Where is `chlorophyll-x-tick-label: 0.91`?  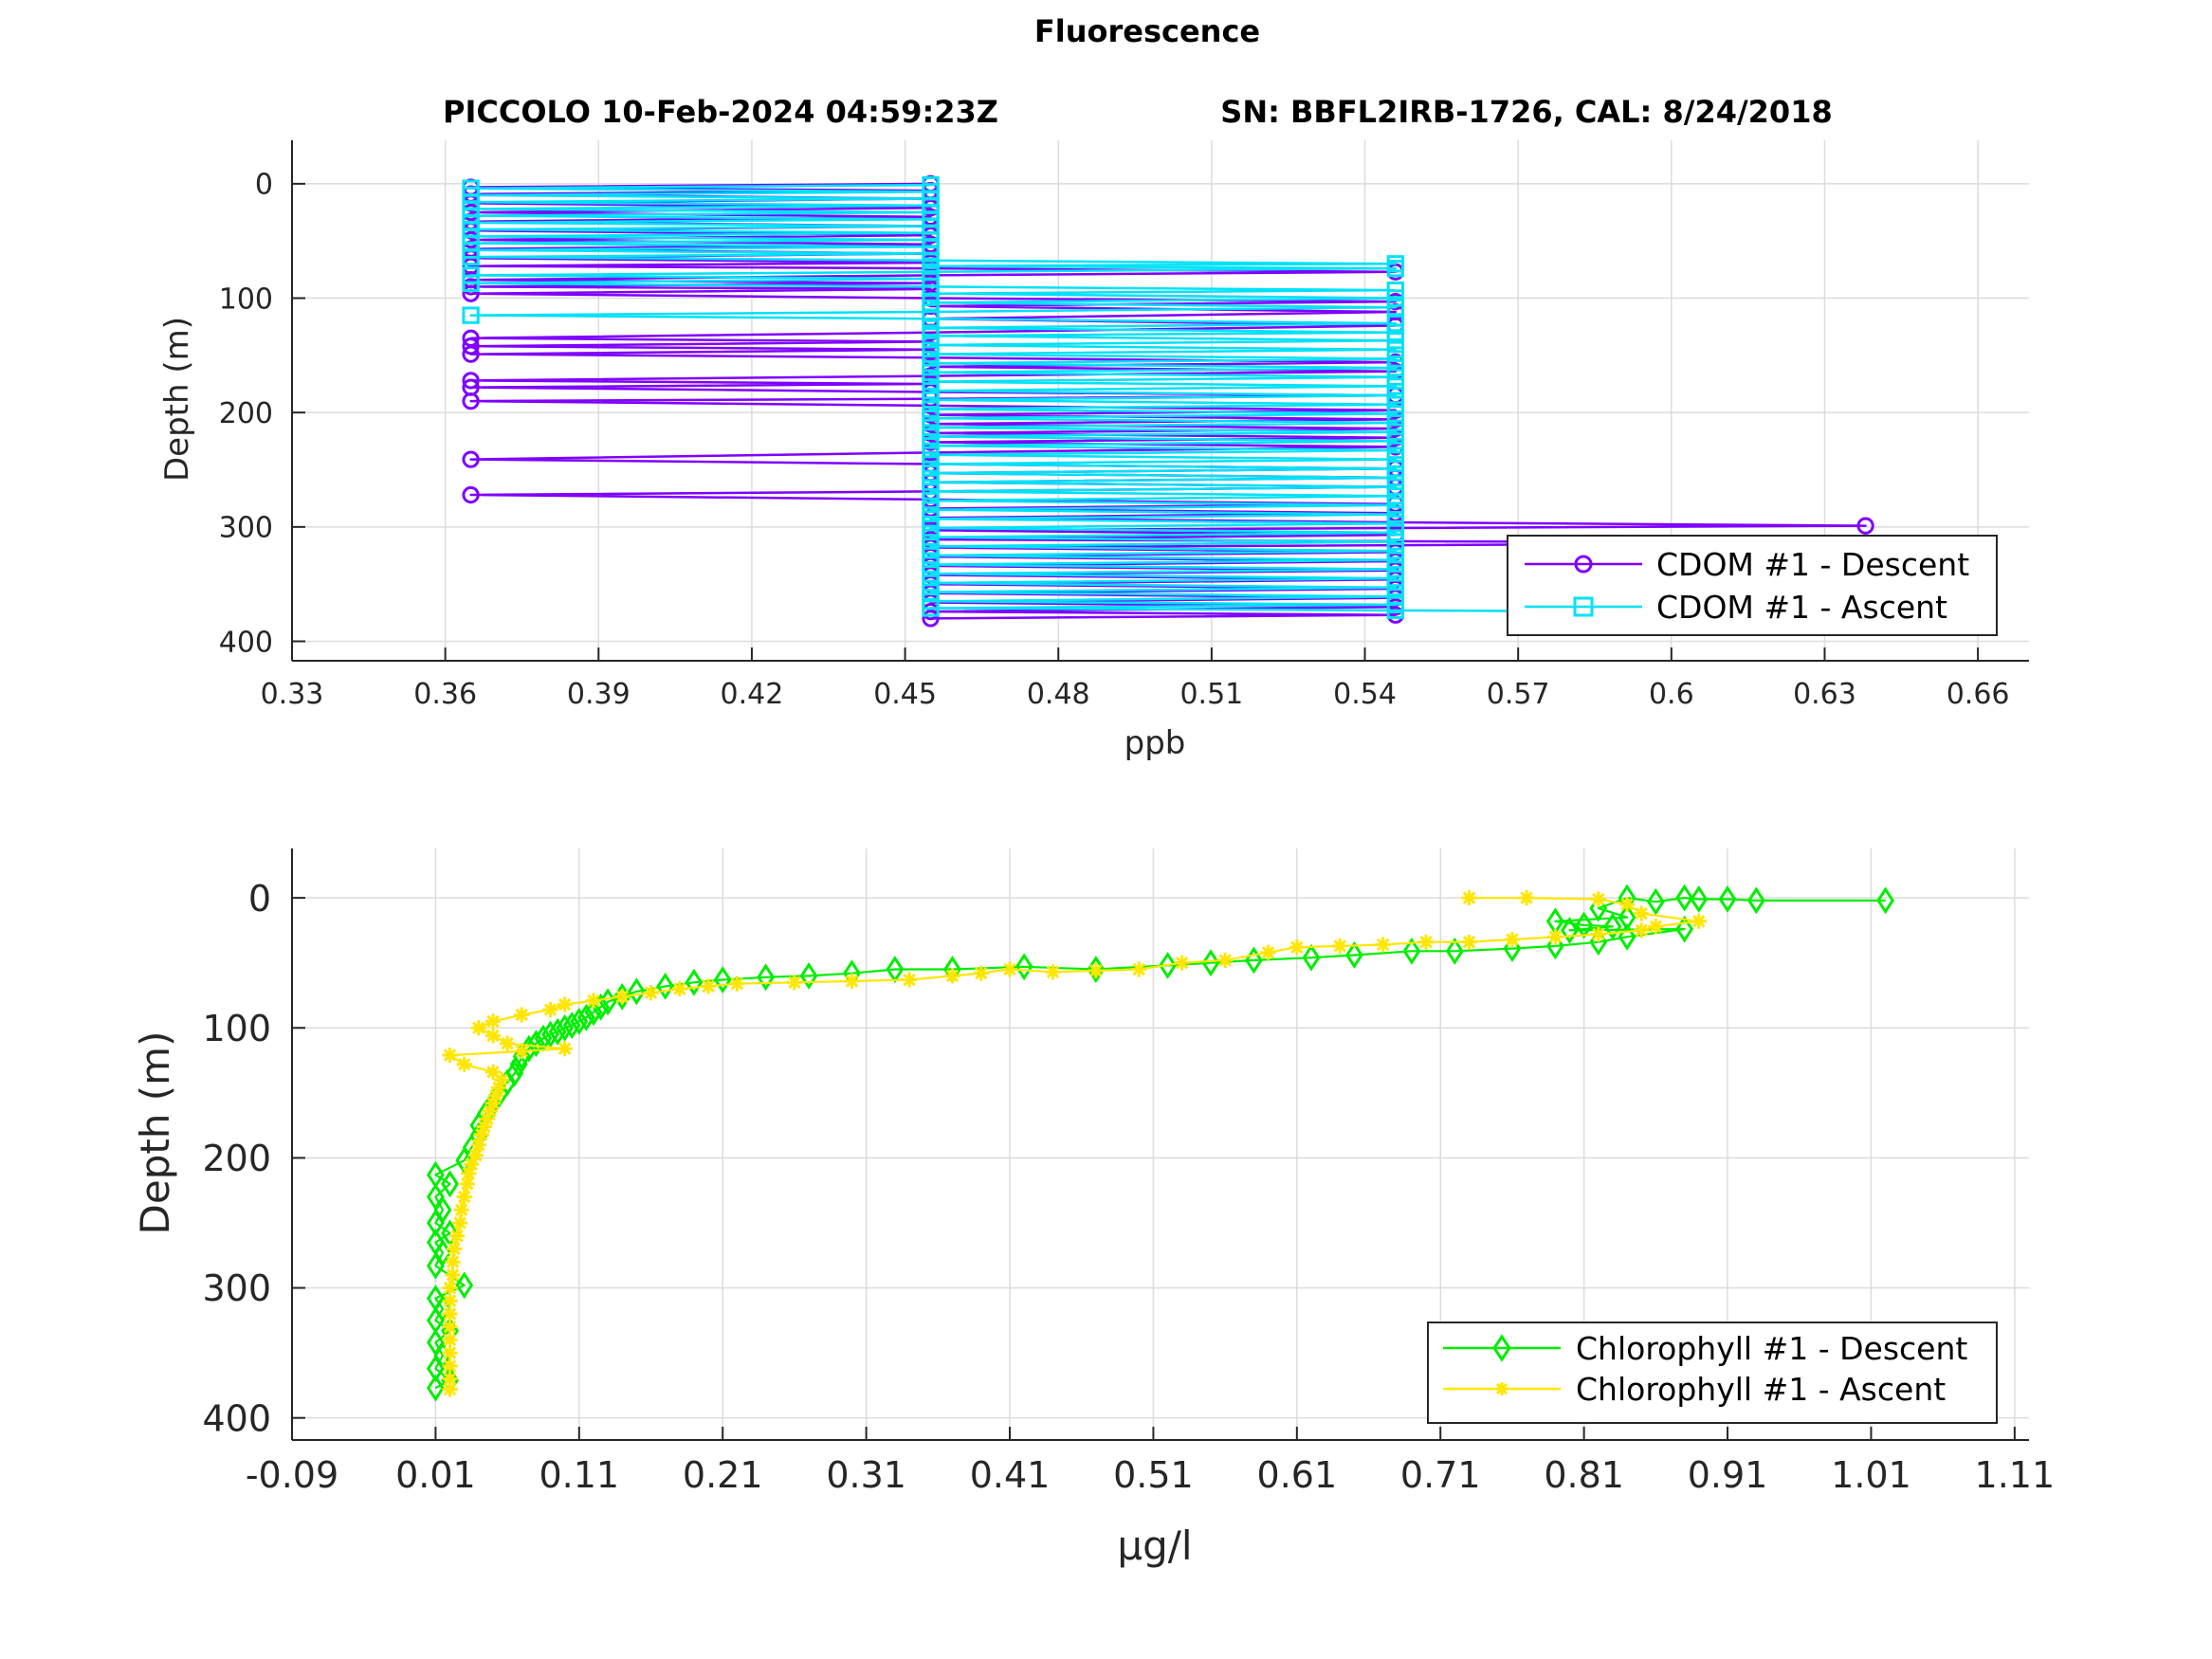
chlorophyll-x-tick-label: 0.91 is located at coordinates (1728, 1475).